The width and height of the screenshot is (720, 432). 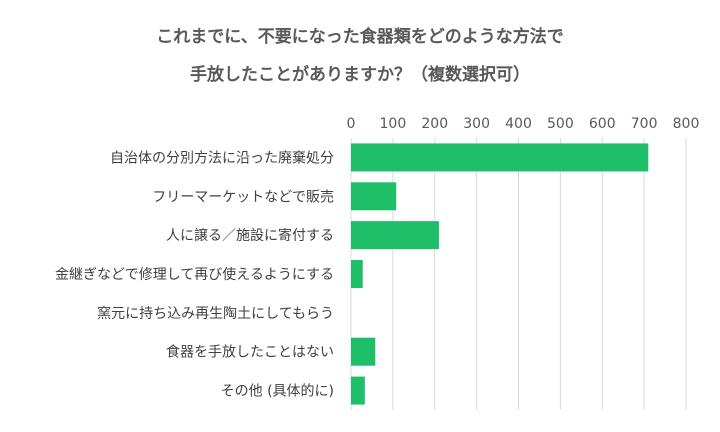 I want to click on x-tick-label: 300, so click(x=476, y=124).